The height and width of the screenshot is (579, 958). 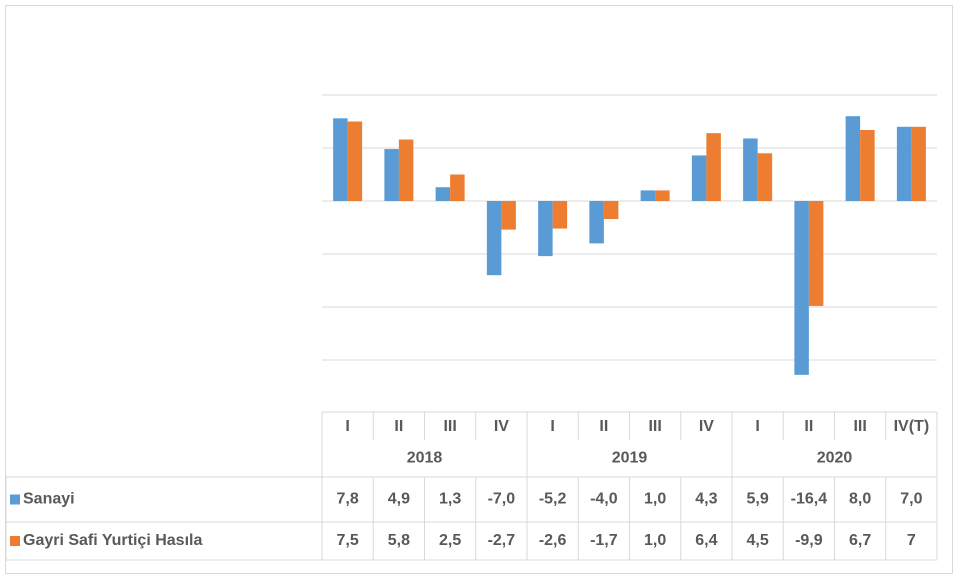 What do you see at coordinates (450, 540) in the screenshot?
I see `data-label: 2,5` at bounding box center [450, 540].